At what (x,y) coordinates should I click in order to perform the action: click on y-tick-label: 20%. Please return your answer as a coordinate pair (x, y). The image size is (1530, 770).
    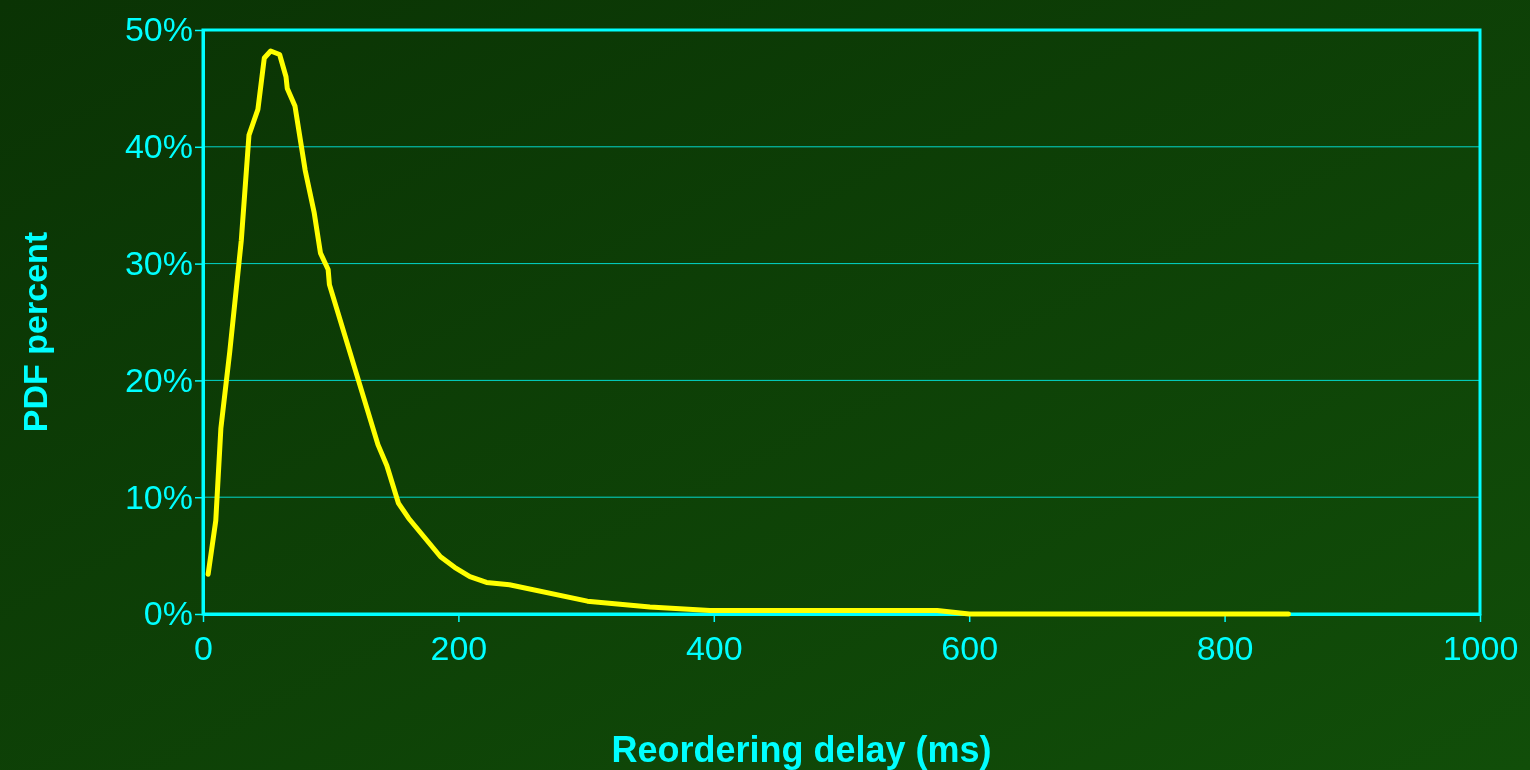
    Looking at the image, I should click on (158, 379).